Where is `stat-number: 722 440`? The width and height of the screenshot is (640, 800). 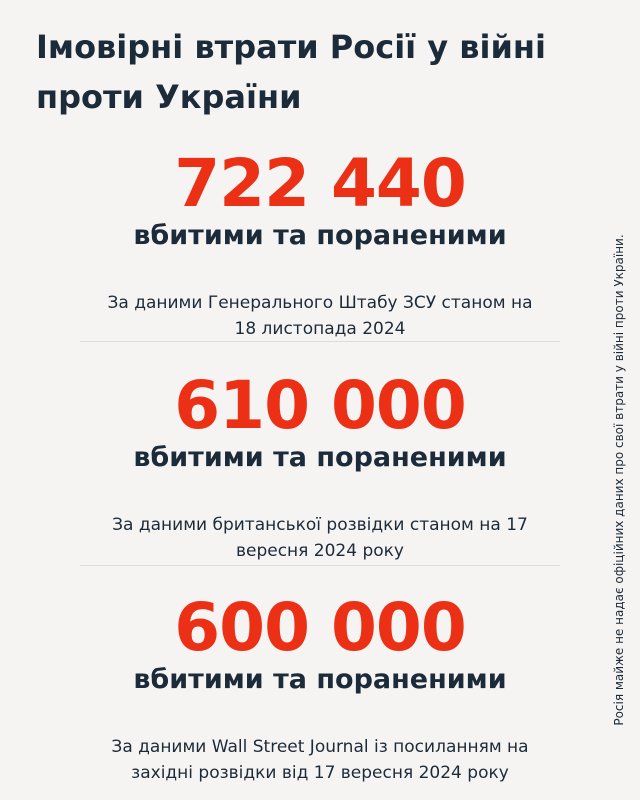
stat-number: 722 440 is located at coordinates (320, 183).